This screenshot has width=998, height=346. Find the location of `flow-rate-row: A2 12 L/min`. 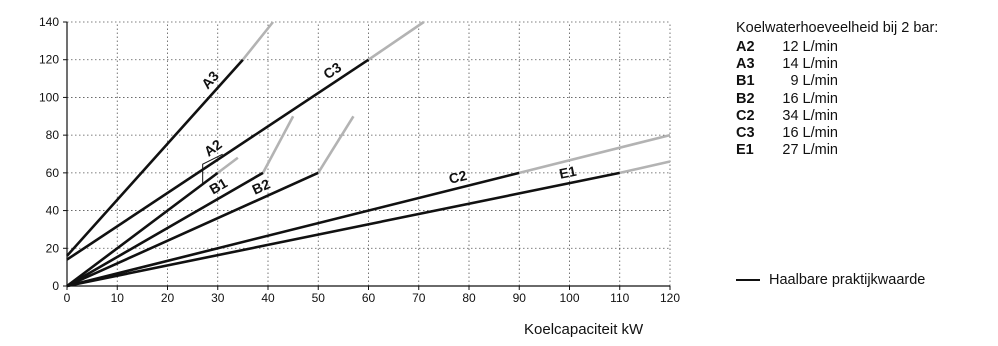

flow-rate-row: A2 12 L/min is located at coordinates (837, 47).